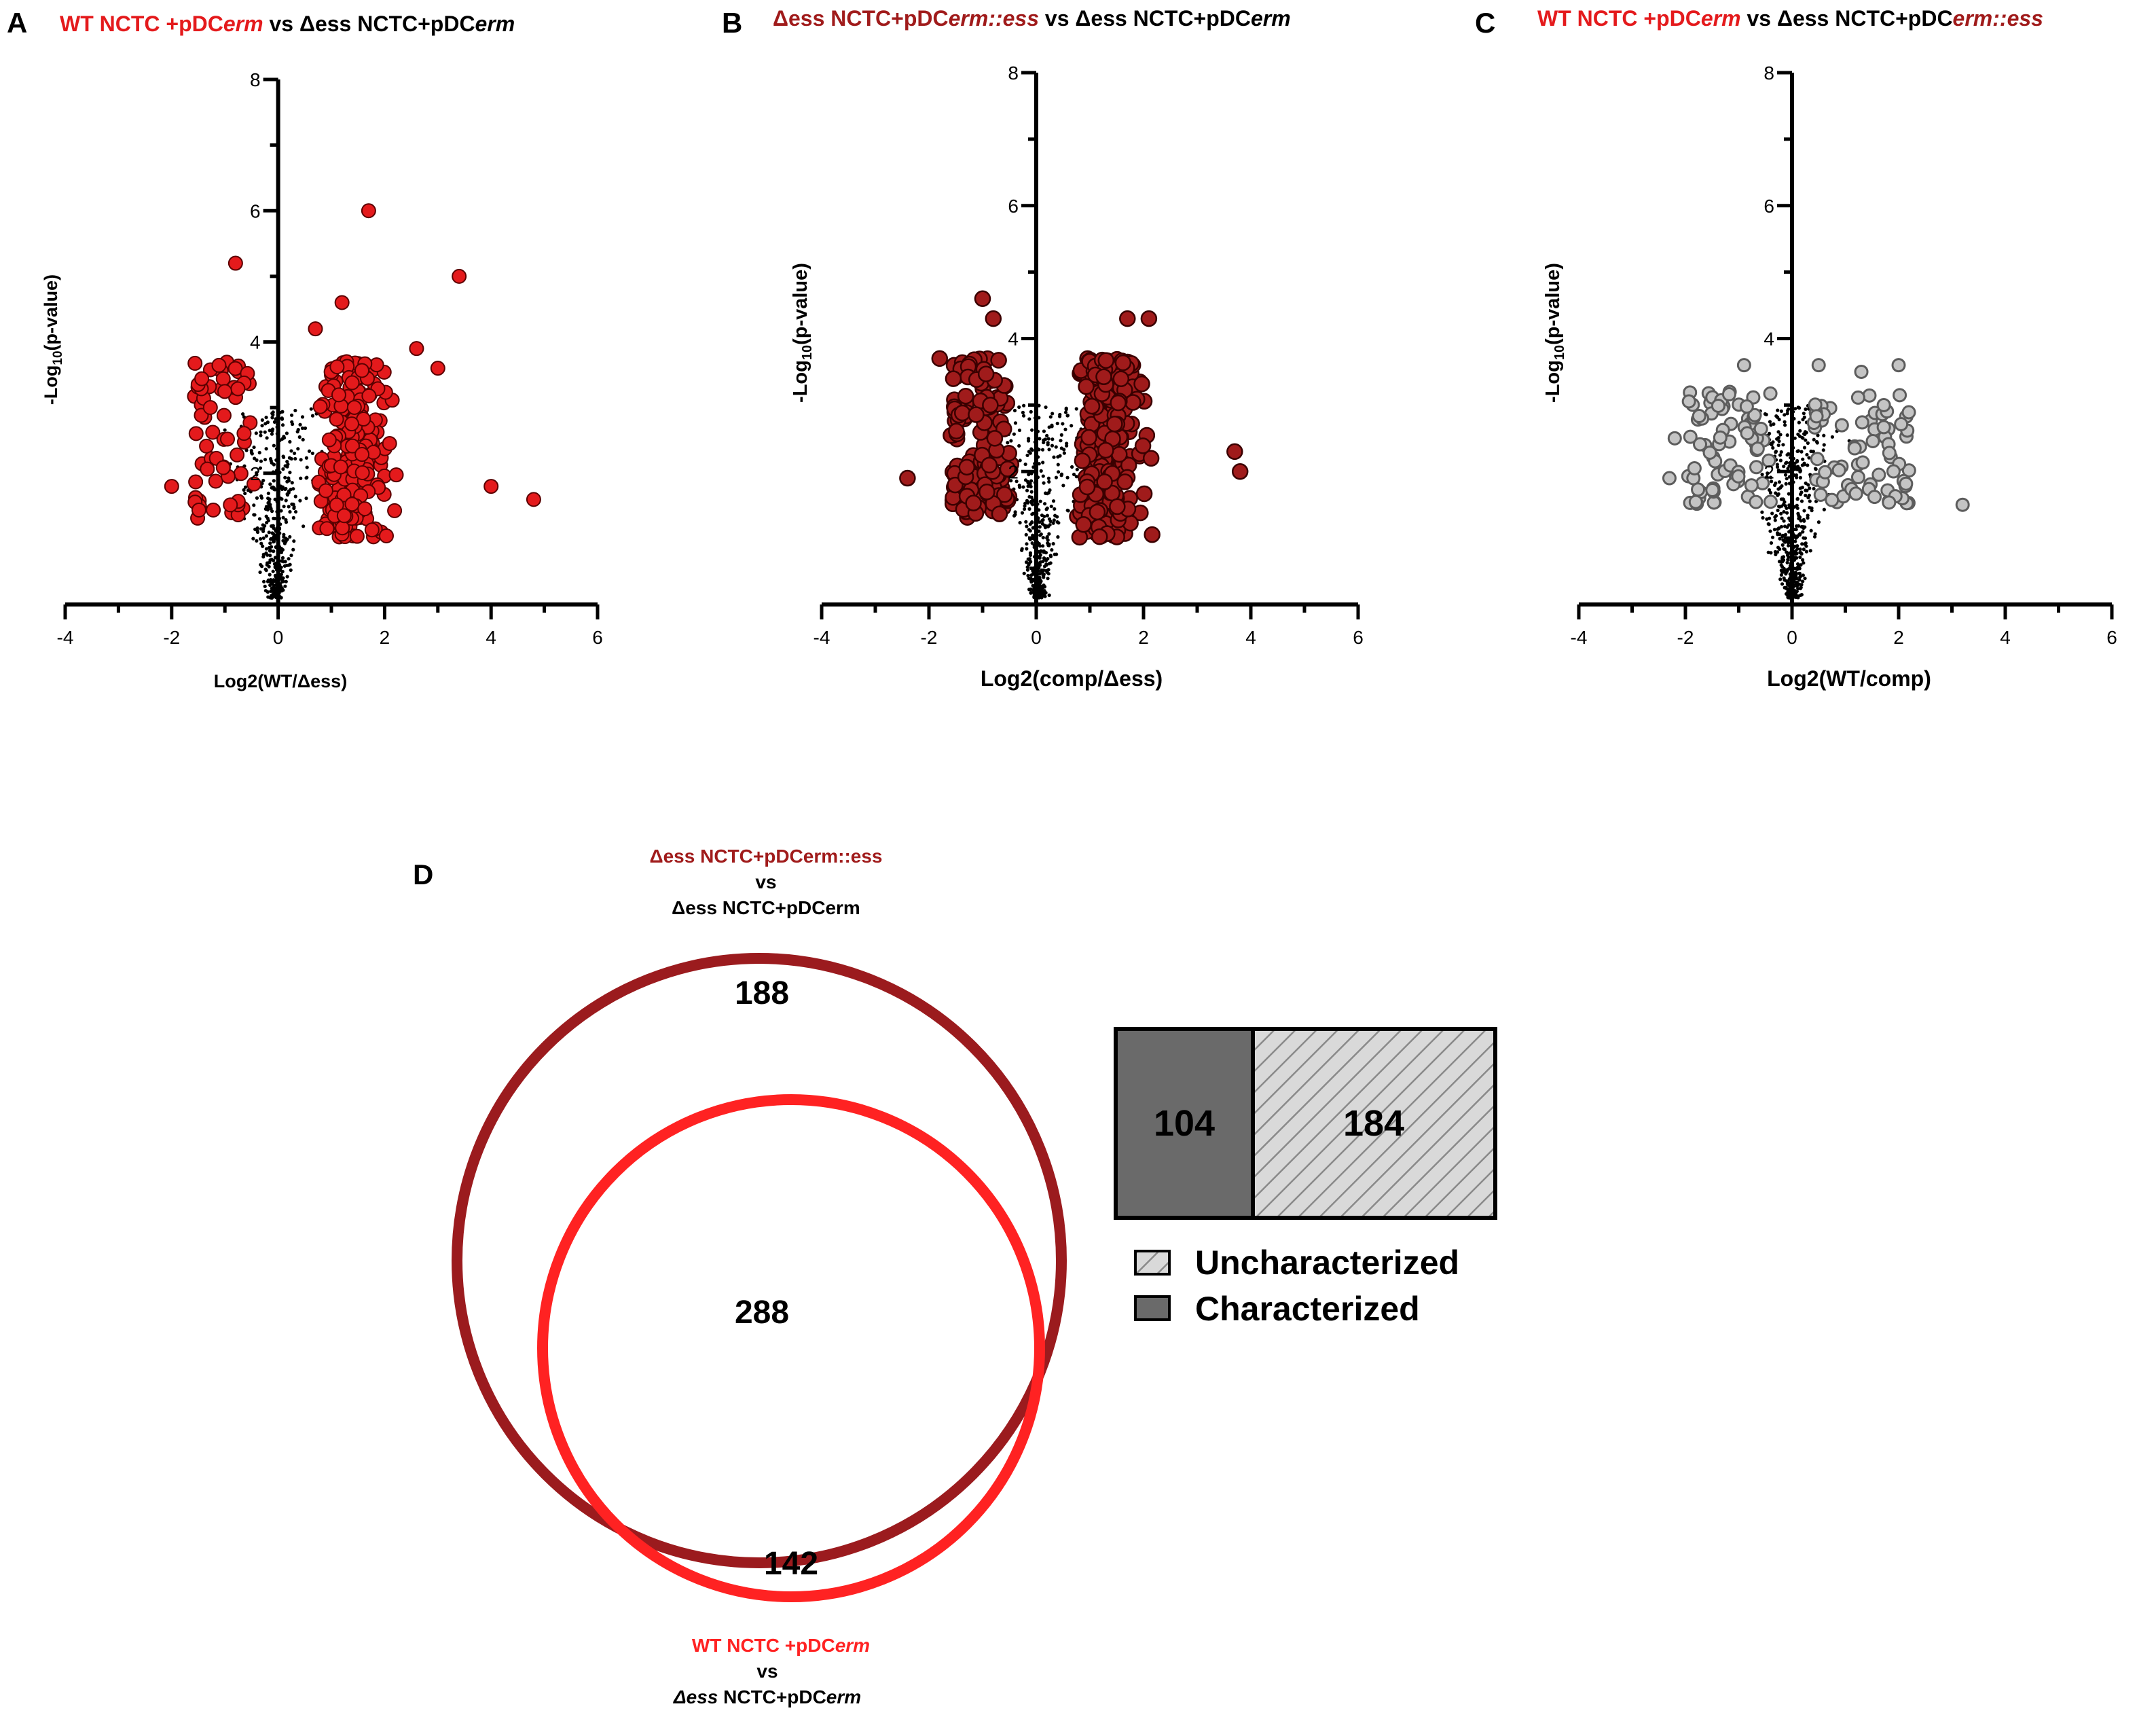 This screenshot has height=1717, width=2156. What do you see at coordinates (1847, 18) in the screenshot?
I see `panel-c-title-part2: vs Δess NCTC+pDC` at bounding box center [1847, 18].